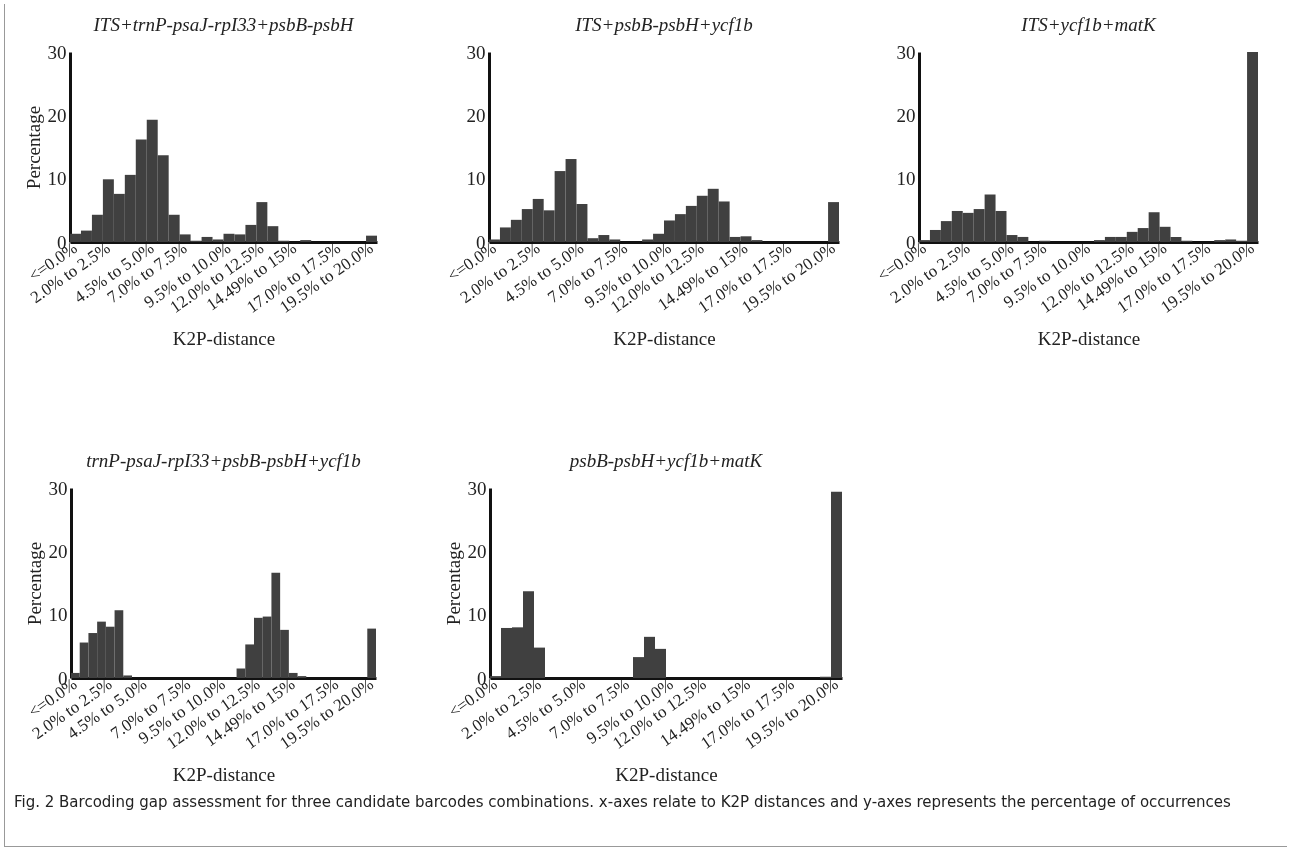 The height and width of the screenshot is (852, 1293). I want to click on chart-title: psbB-psbH+ycf1b+matK, so click(665, 460).